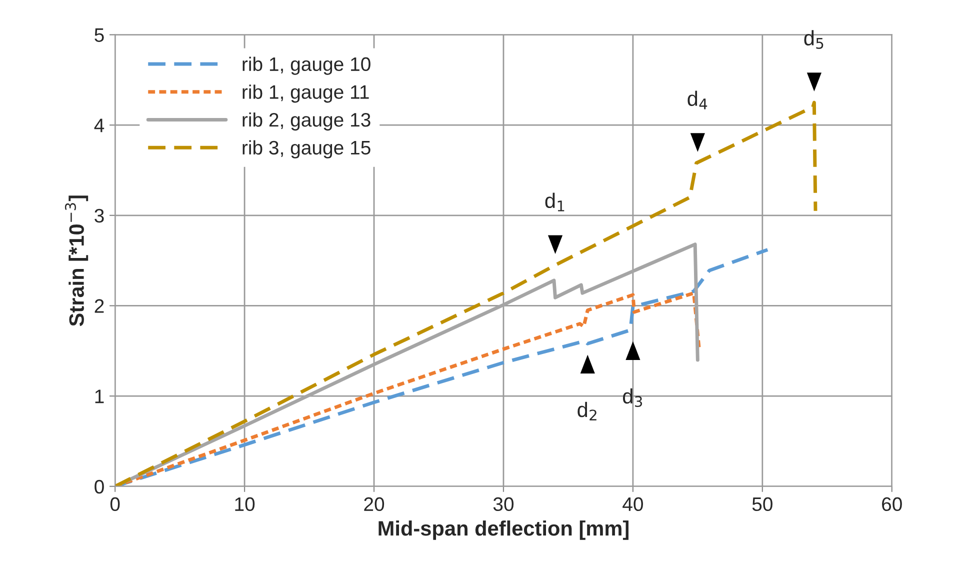  I want to click on y-tick-label: 4, so click(99, 125).